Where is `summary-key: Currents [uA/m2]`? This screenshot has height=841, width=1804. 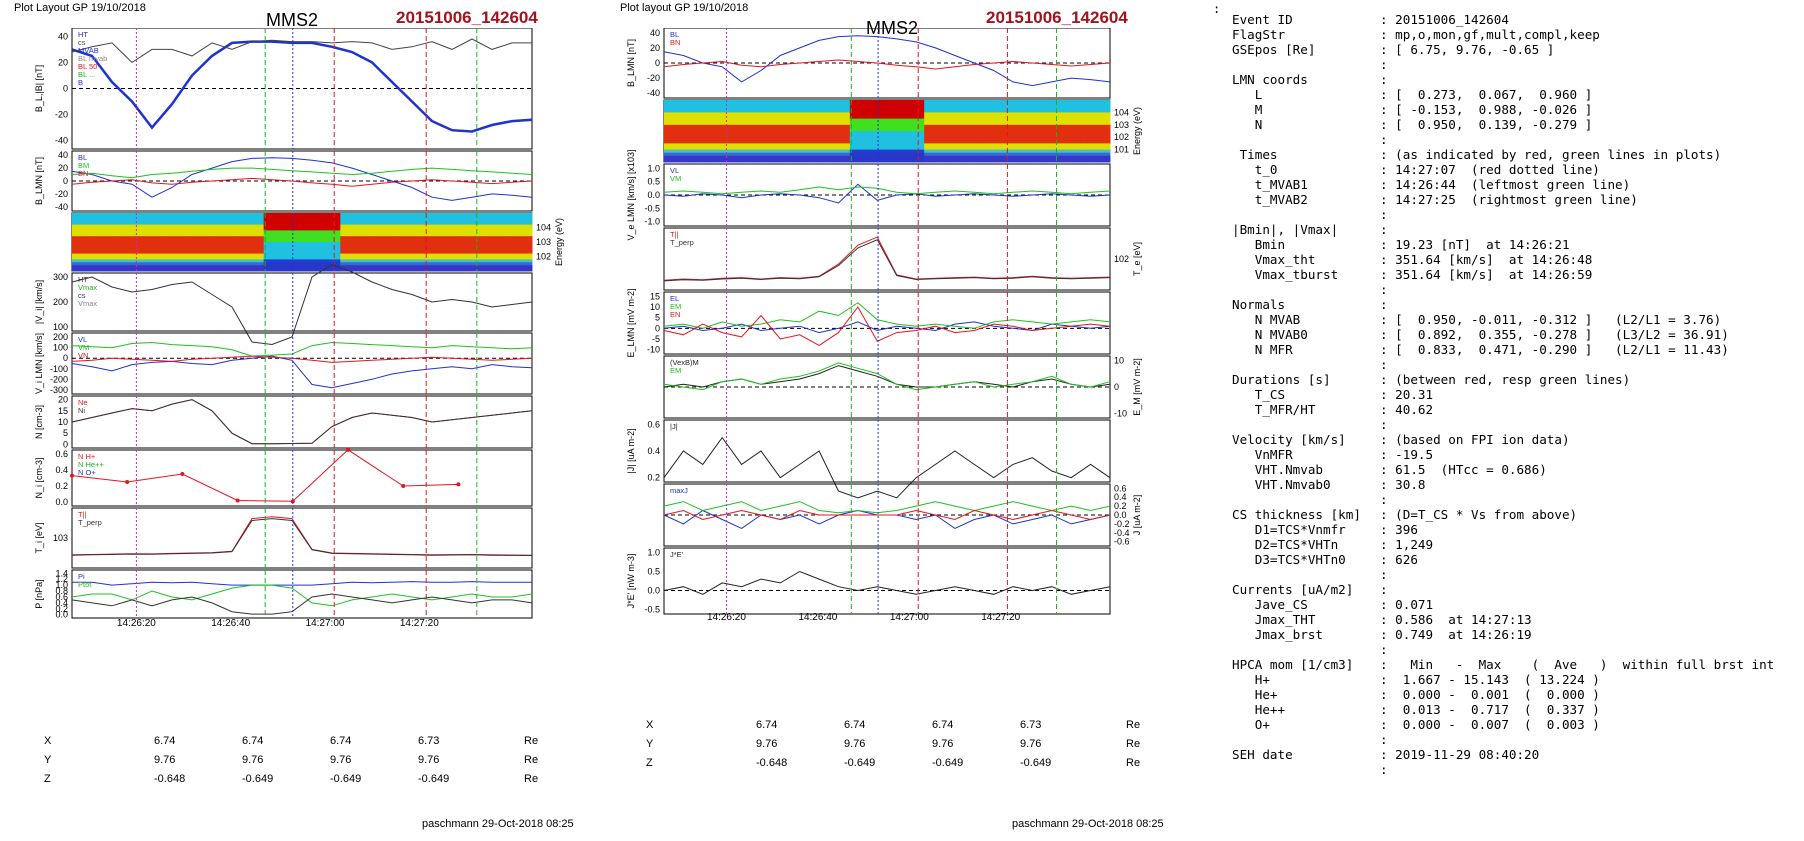
summary-key: Currents [uA/m2] is located at coordinates (1293, 589).